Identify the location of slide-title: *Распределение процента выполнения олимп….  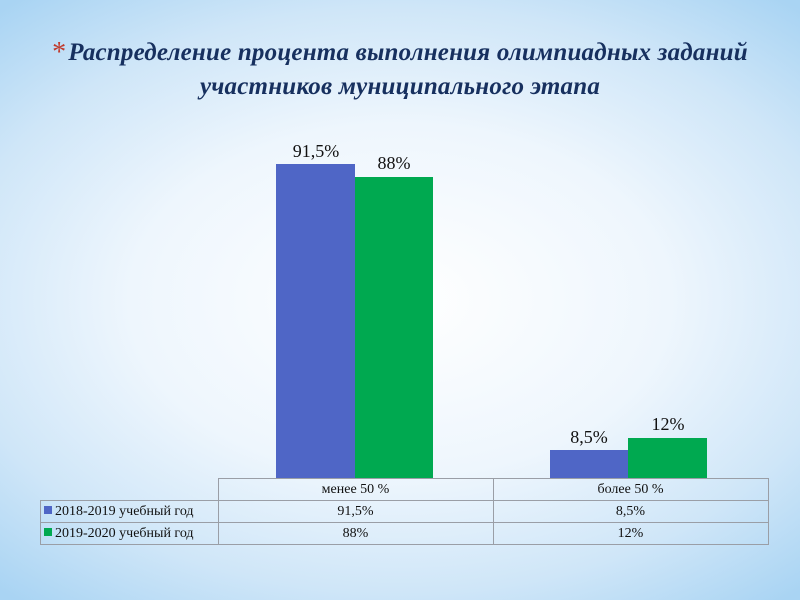
(400, 70).